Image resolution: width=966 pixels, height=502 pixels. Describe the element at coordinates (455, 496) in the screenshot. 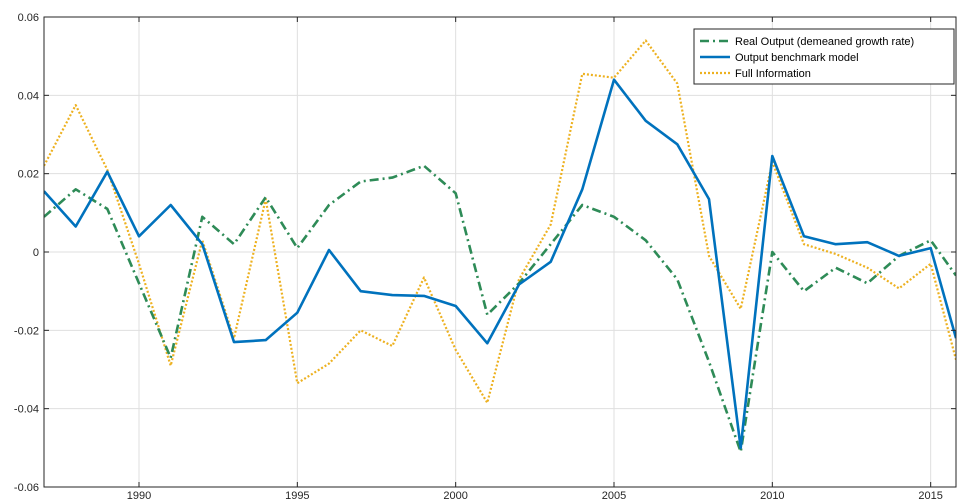

I see `x-tick-label: 2000` at that location.